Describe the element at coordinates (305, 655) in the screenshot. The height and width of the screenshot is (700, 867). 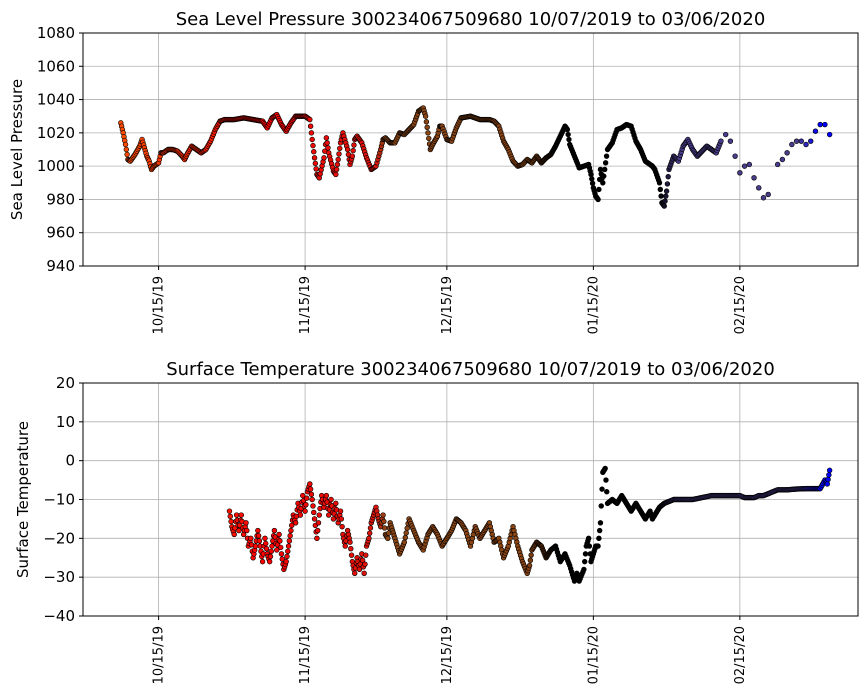
I see `temperature-x-tick-label: 11/15/19` at that location.